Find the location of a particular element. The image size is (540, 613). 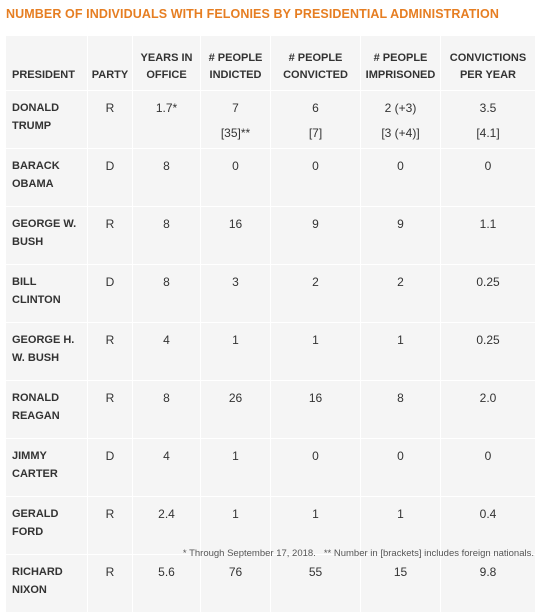

president-name: GEORGE W. BUSH is located at coordinates (46, 235).